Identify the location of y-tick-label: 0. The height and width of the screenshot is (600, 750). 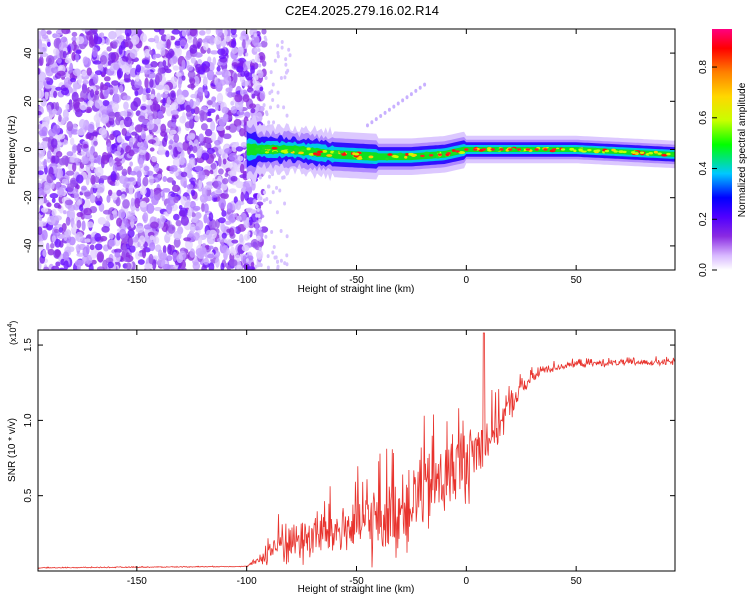
(28, 149).